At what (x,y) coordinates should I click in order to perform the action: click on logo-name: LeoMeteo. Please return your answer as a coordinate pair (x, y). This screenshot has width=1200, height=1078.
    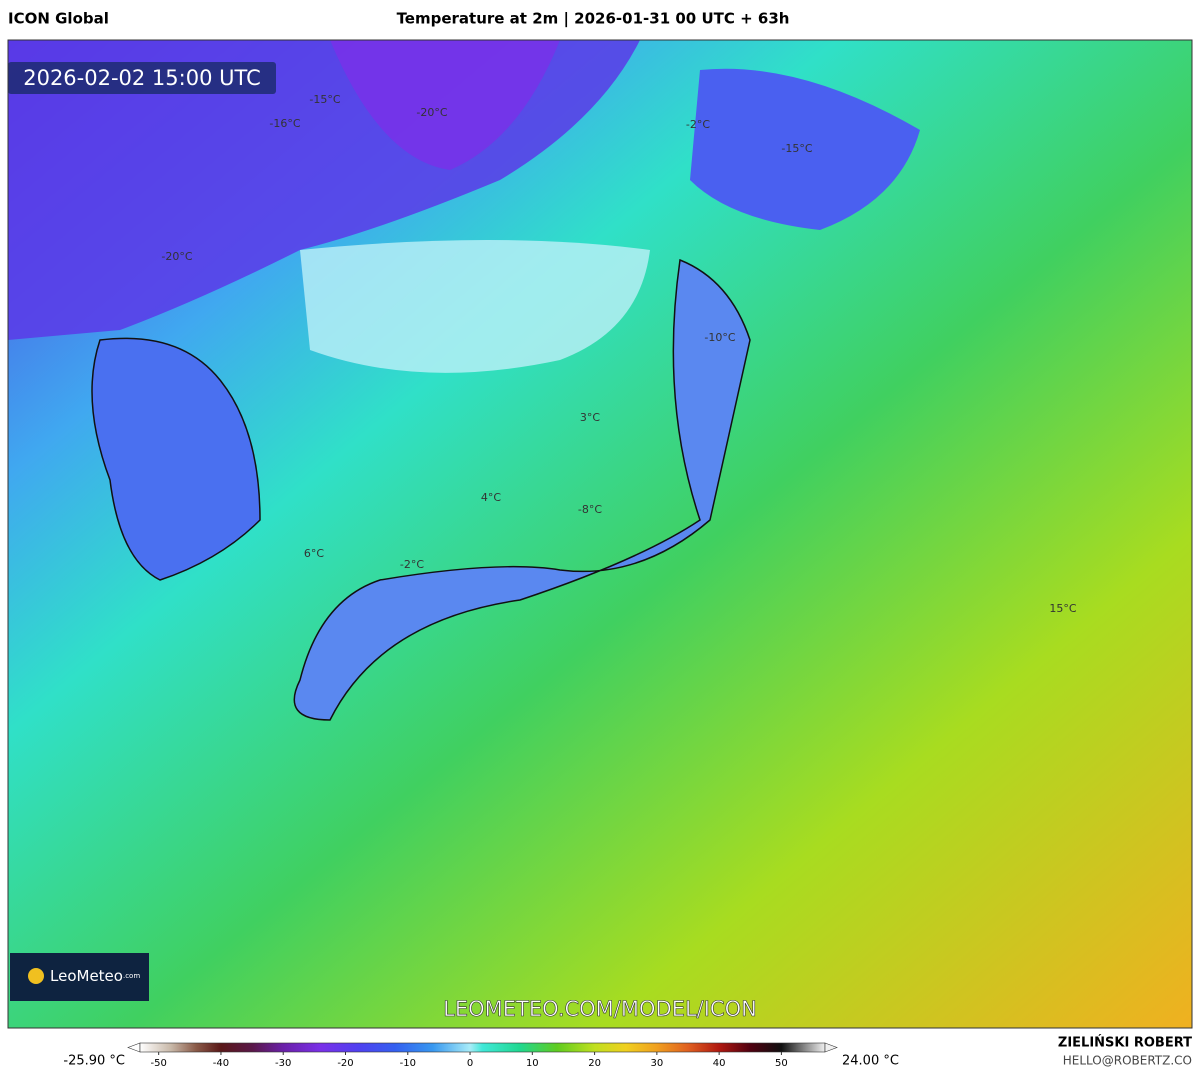
    Looking at the image, I should click on (86, 976).